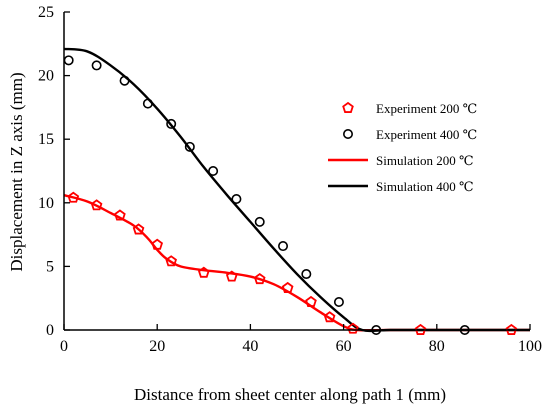 Image resolution: width=550 pixels, height=408 pixels. I want to click on legend-entry-label: Experiment 200 ℃, so click(426, 108).